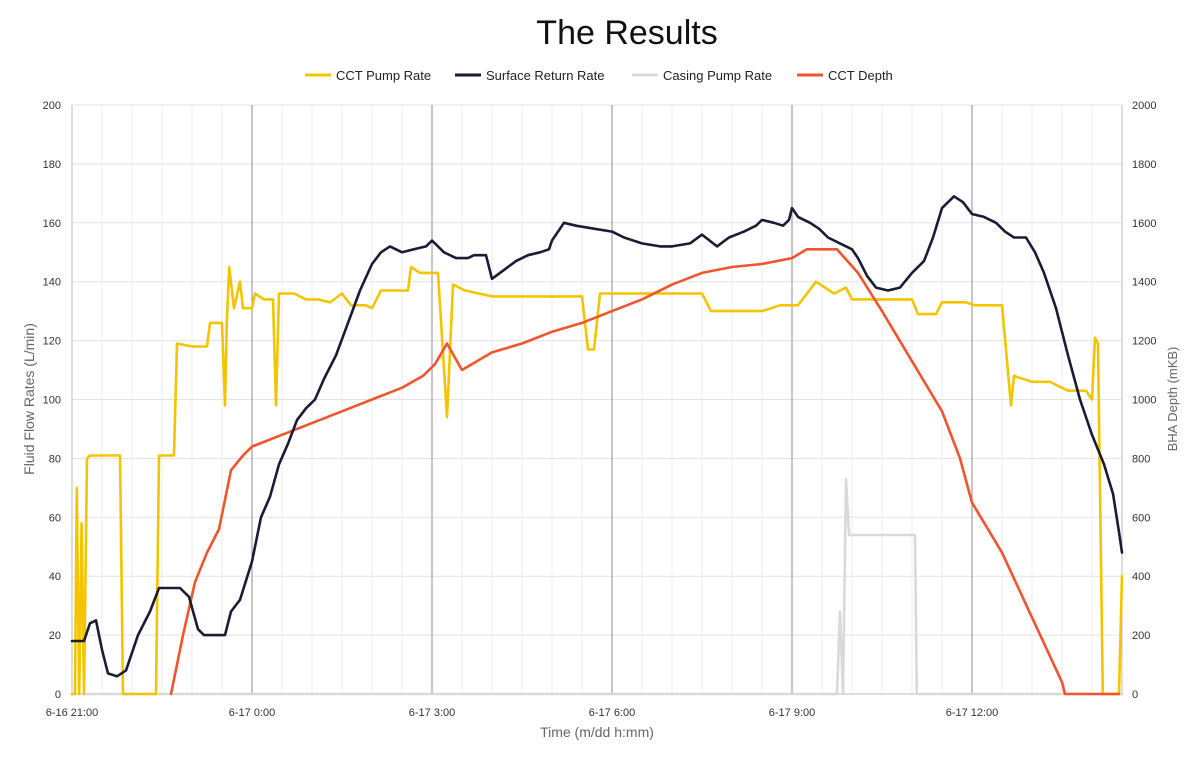 This screenshot has height=760, width=1200. I want to click on y2-tick-label: 200, so click(1141, 636).